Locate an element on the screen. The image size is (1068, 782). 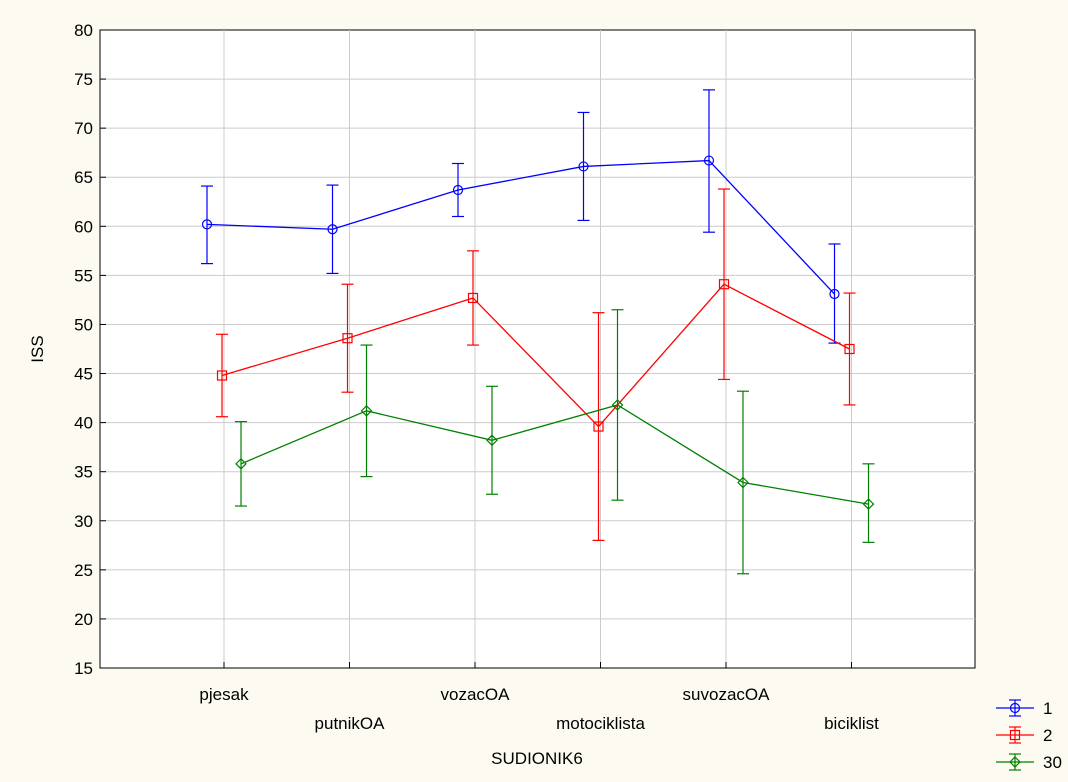
y-tick-label: 40 is located at coordinates (83, 423).